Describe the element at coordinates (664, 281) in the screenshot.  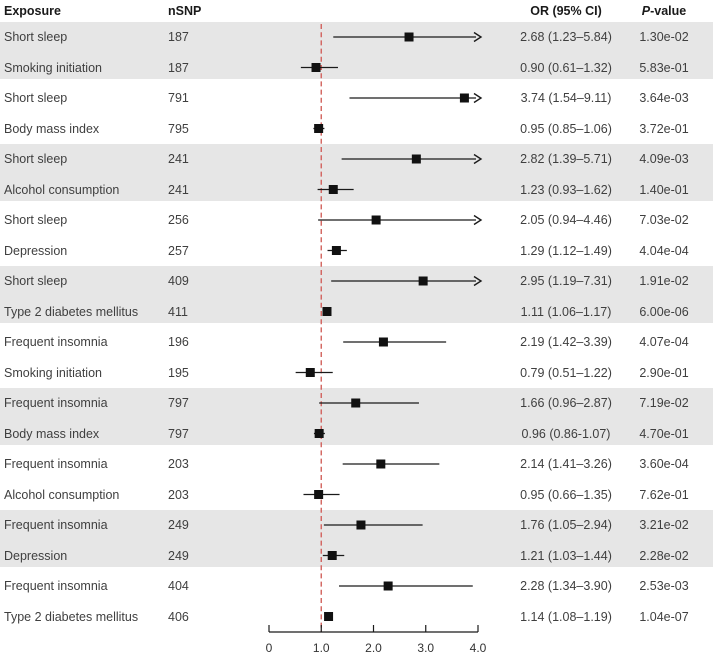
I see `pvalue-value: 1.91e-02` at that location.